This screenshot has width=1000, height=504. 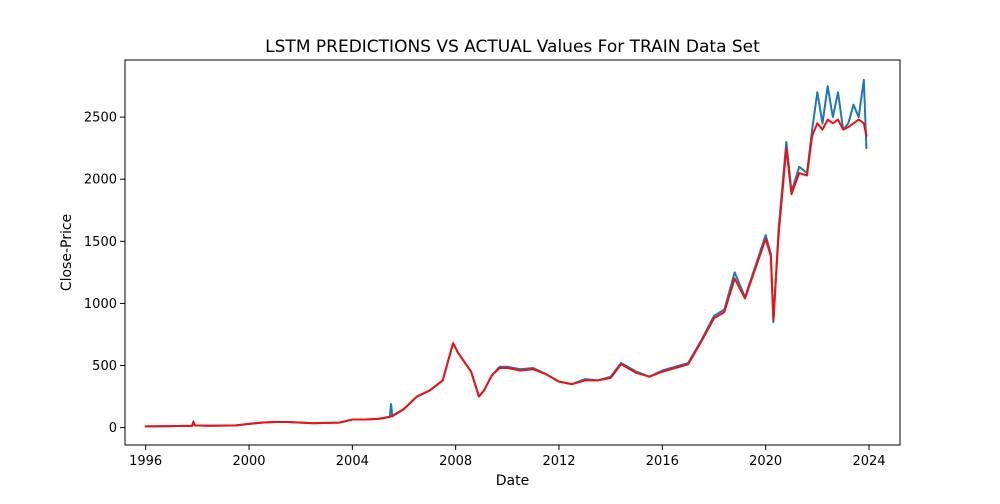 I want to click on y-tick-label: 1000, so click(x=100, y=304).